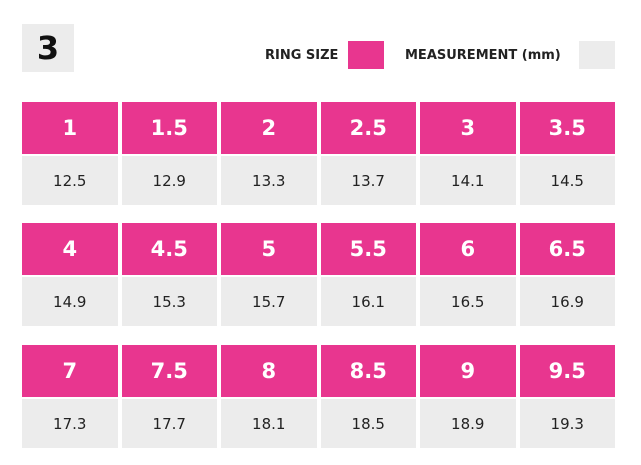  What do you see at coordinates (70, 128) in the screenshot?
I see `ring-size-cell: 1` at bounding box center [70, 128].